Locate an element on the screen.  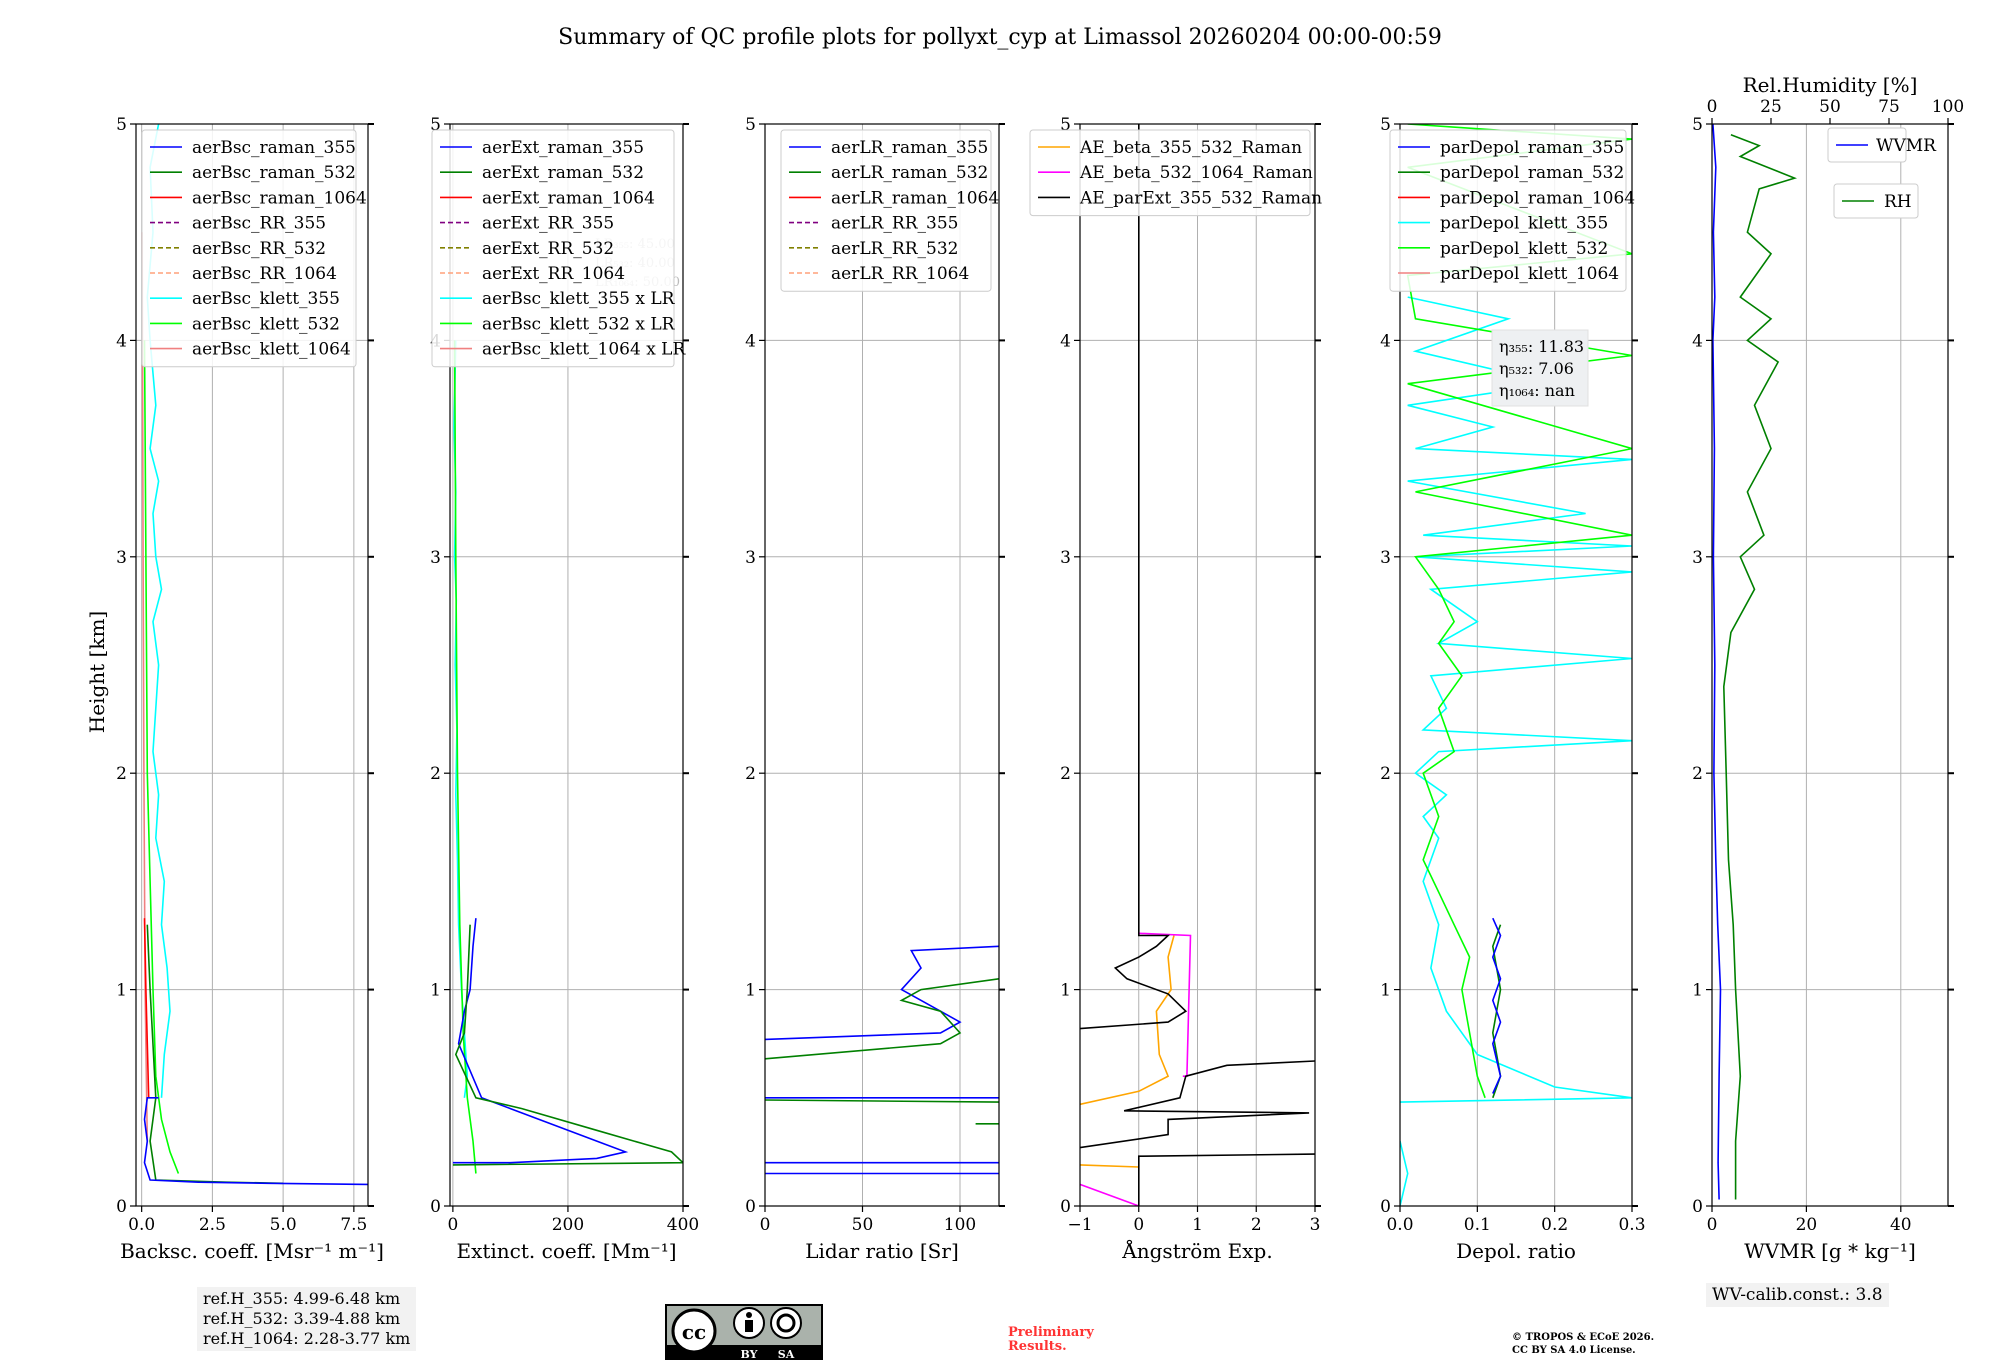
eta-text: η₅₃₂: 7.06 is located at coordinates (1536, 368).